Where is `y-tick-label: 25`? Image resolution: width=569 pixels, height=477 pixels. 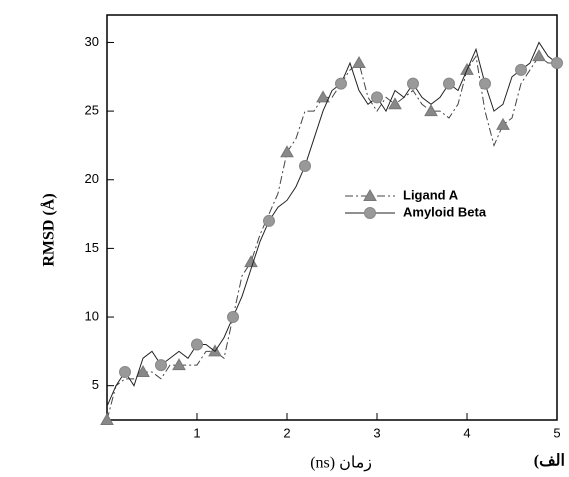
y-tick-label: 25 is located at coordinates (92, 110).